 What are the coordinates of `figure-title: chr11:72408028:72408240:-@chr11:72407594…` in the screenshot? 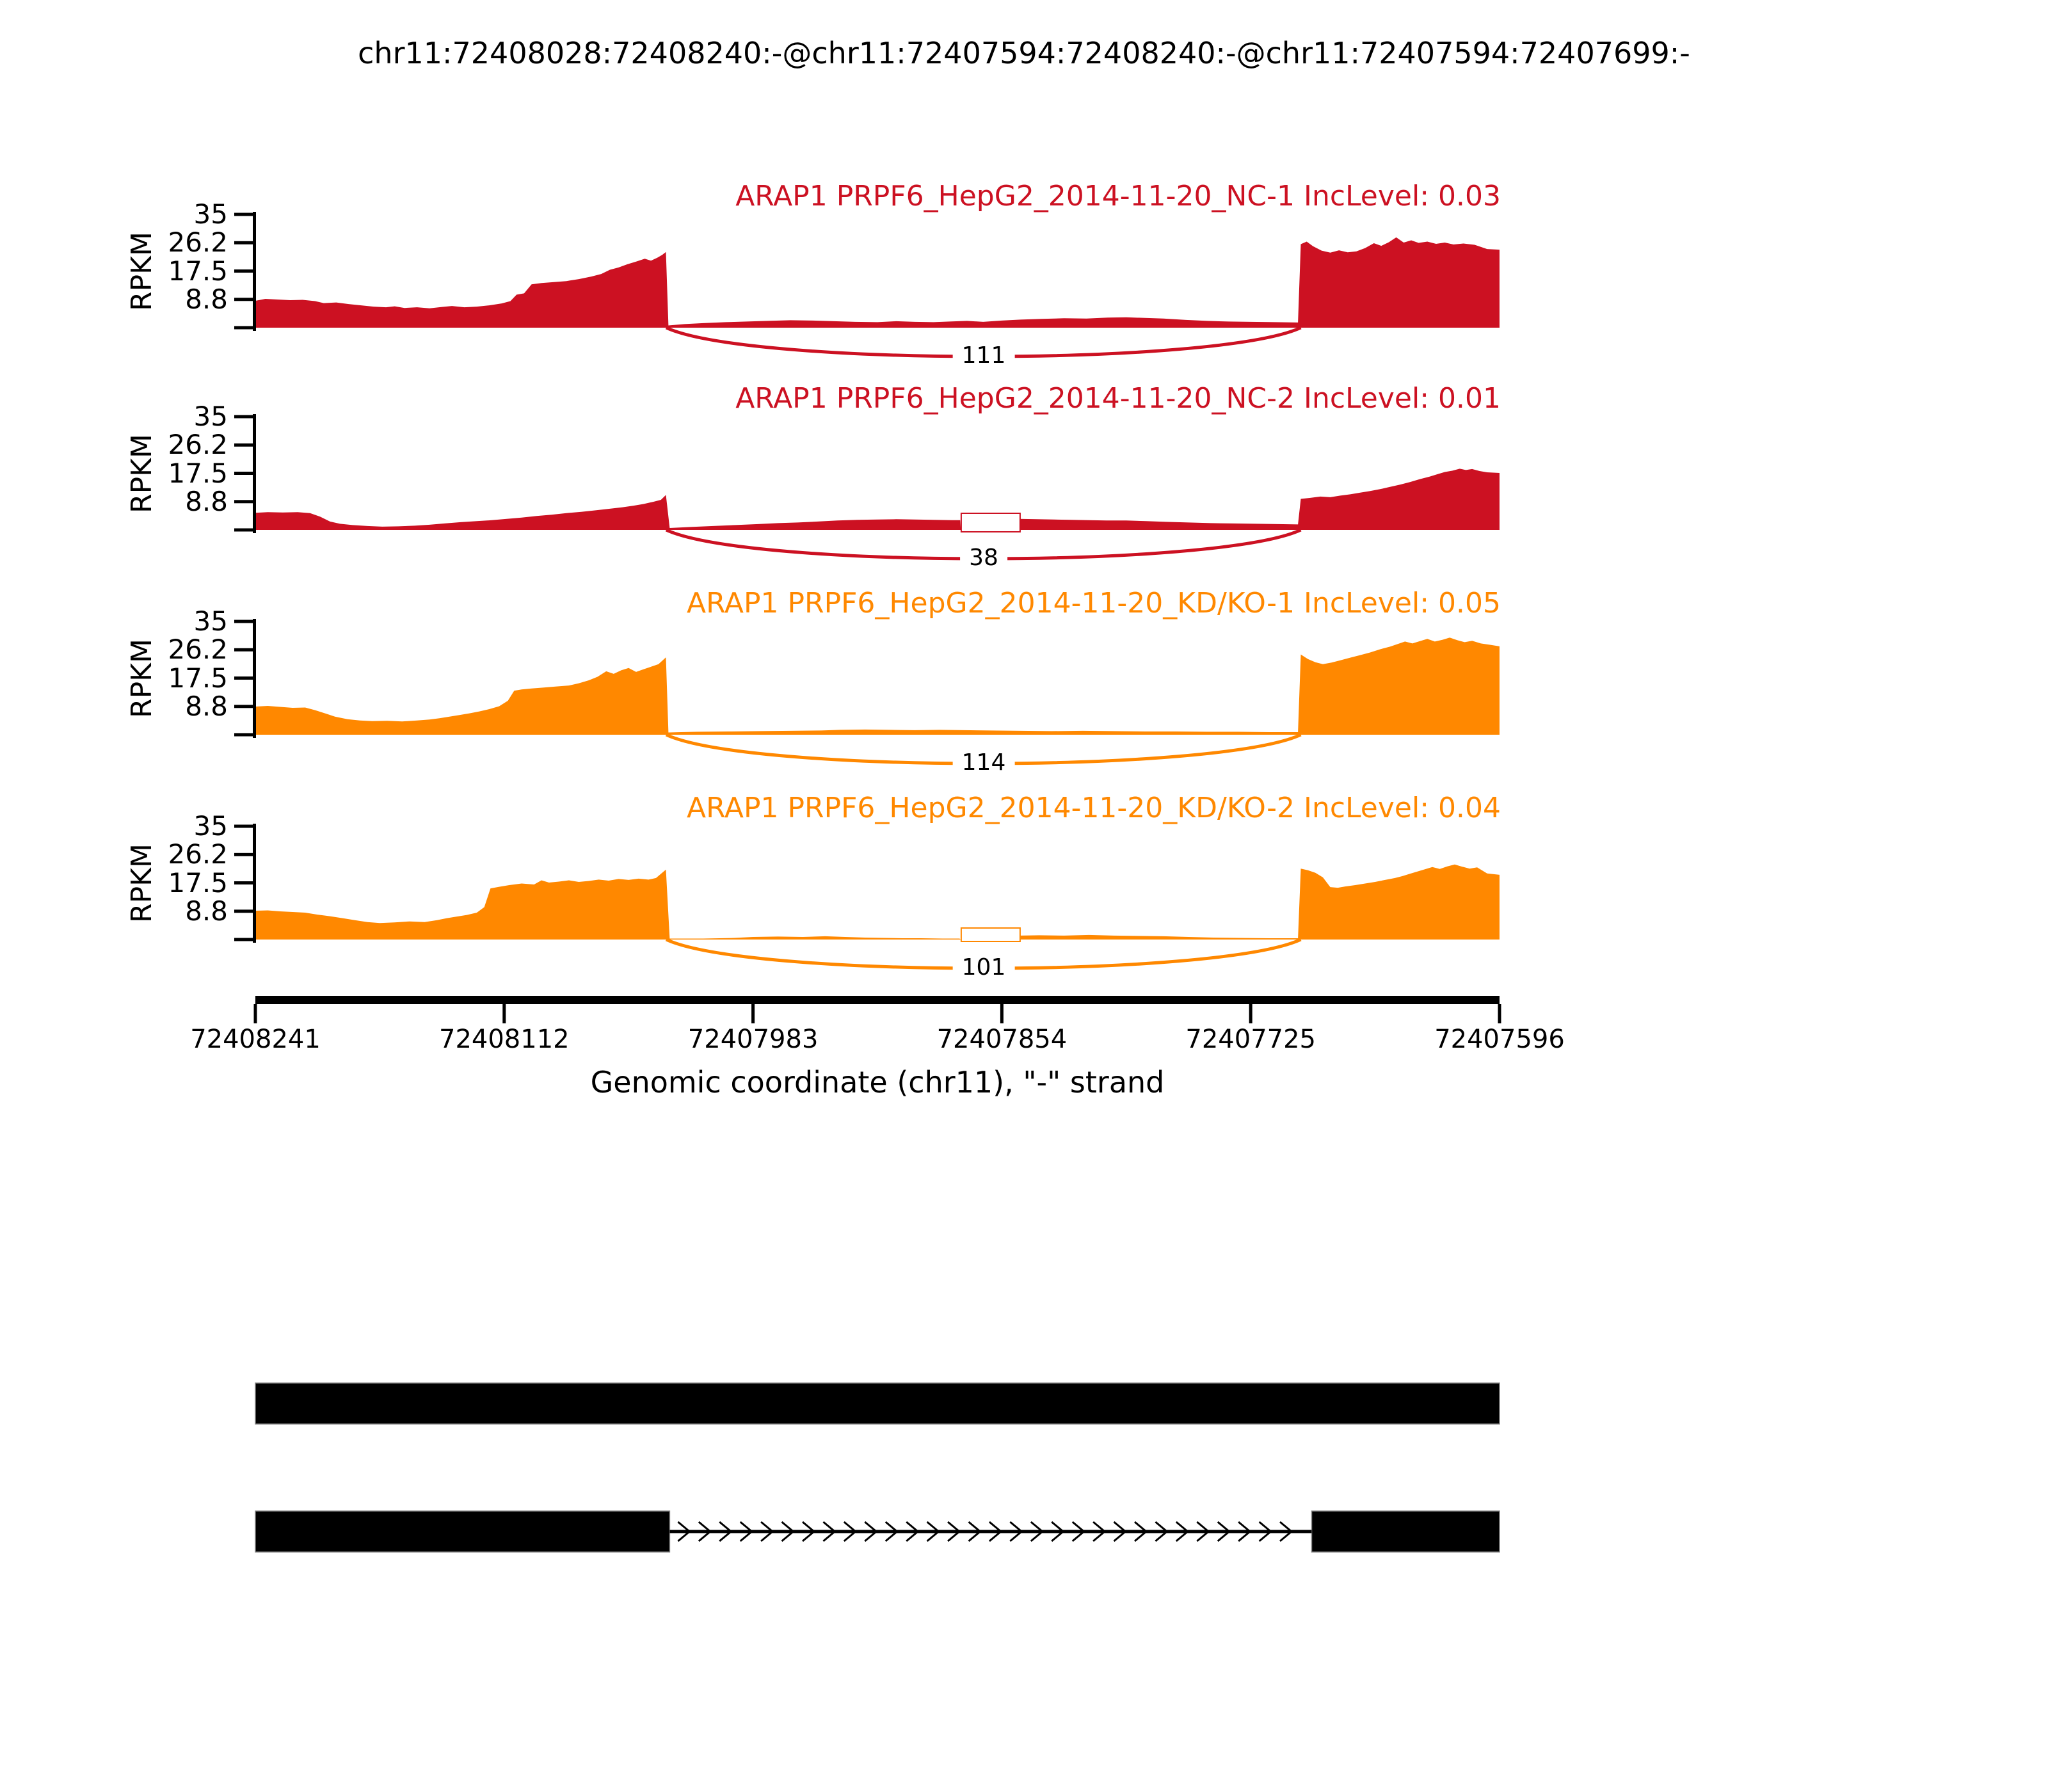 It's located at (1024, 53).